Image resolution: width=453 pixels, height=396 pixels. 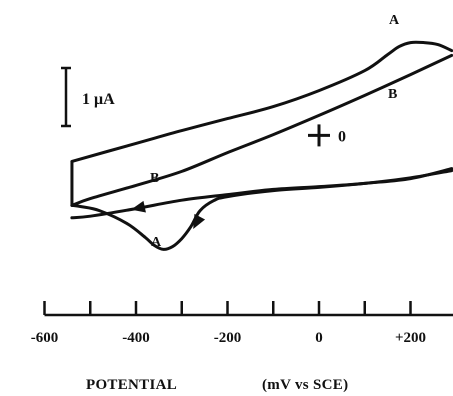 I want to click on scale-bar-label: 1 μA, so click(x=98, y=99).